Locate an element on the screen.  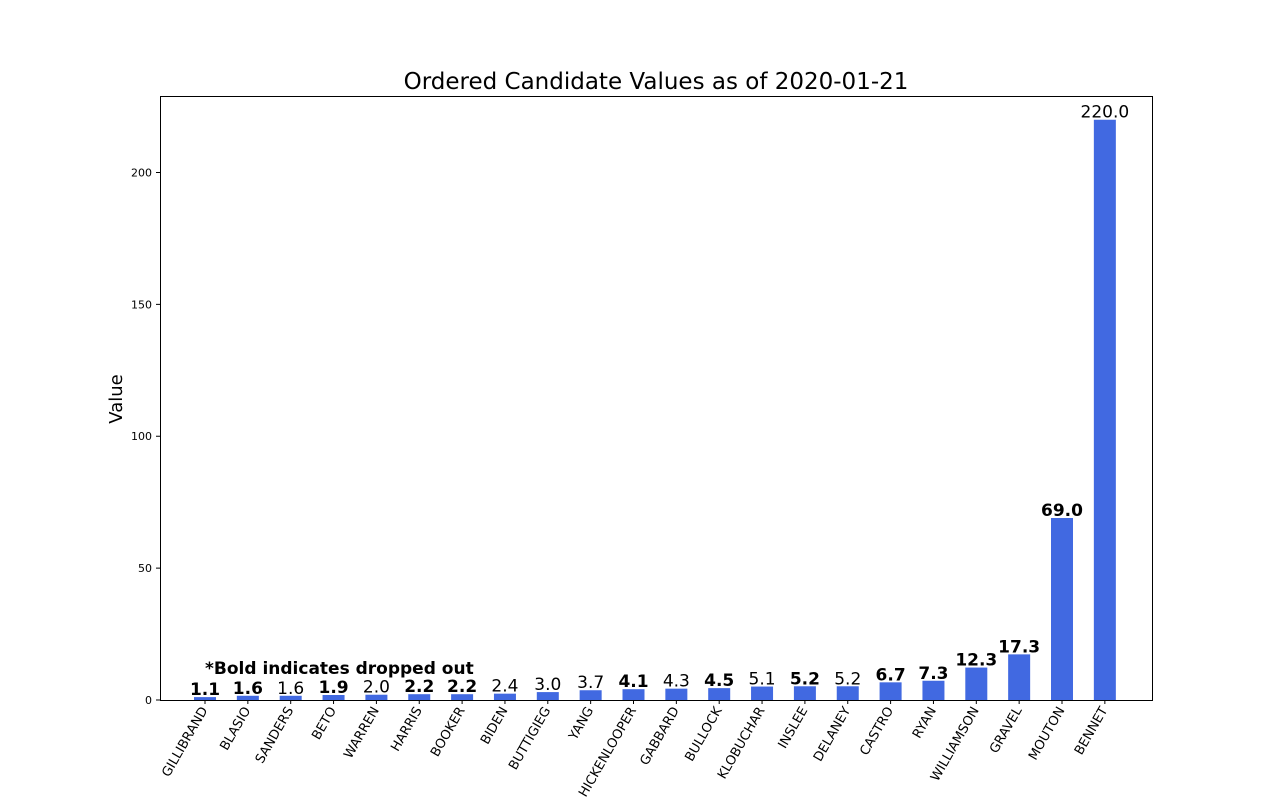
data-label: 17.3 is located at coordinates (1019, 647).